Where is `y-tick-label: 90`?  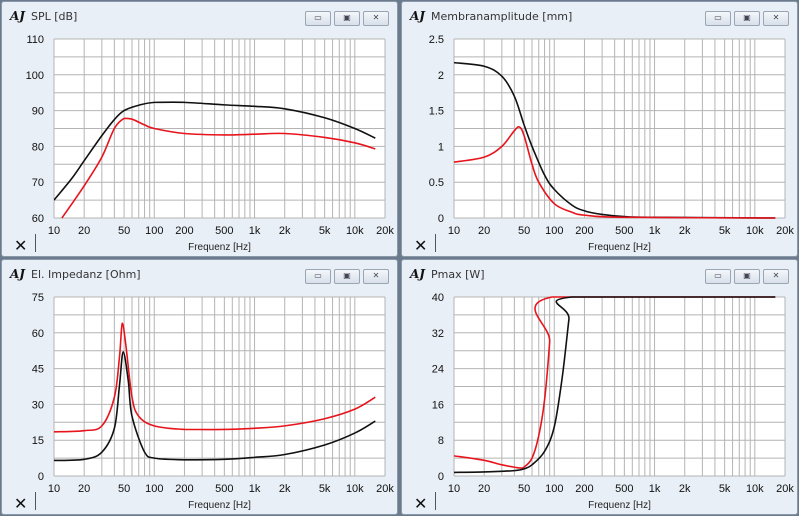
y-tick-label: 90 is located at coordinates (38, 112).